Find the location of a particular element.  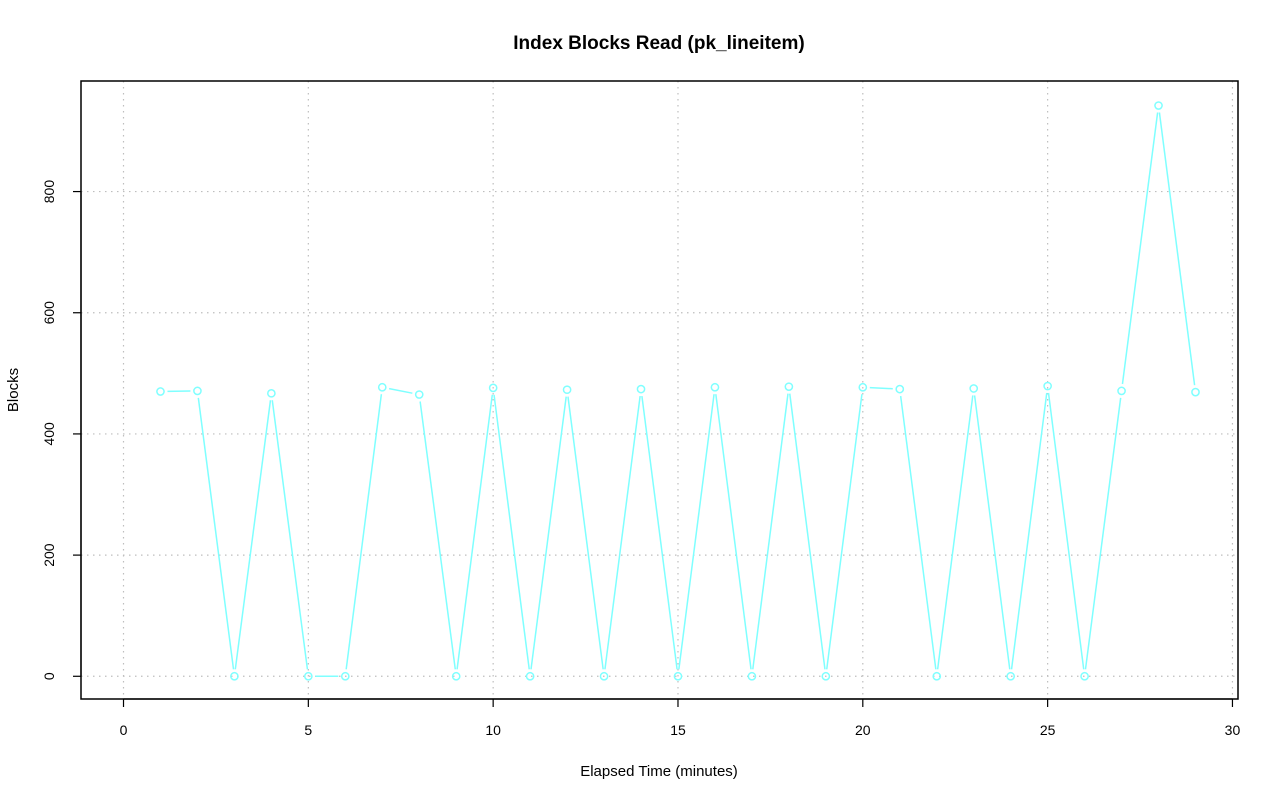

y-tick-label: 400 is located at coordinates (49, 434).